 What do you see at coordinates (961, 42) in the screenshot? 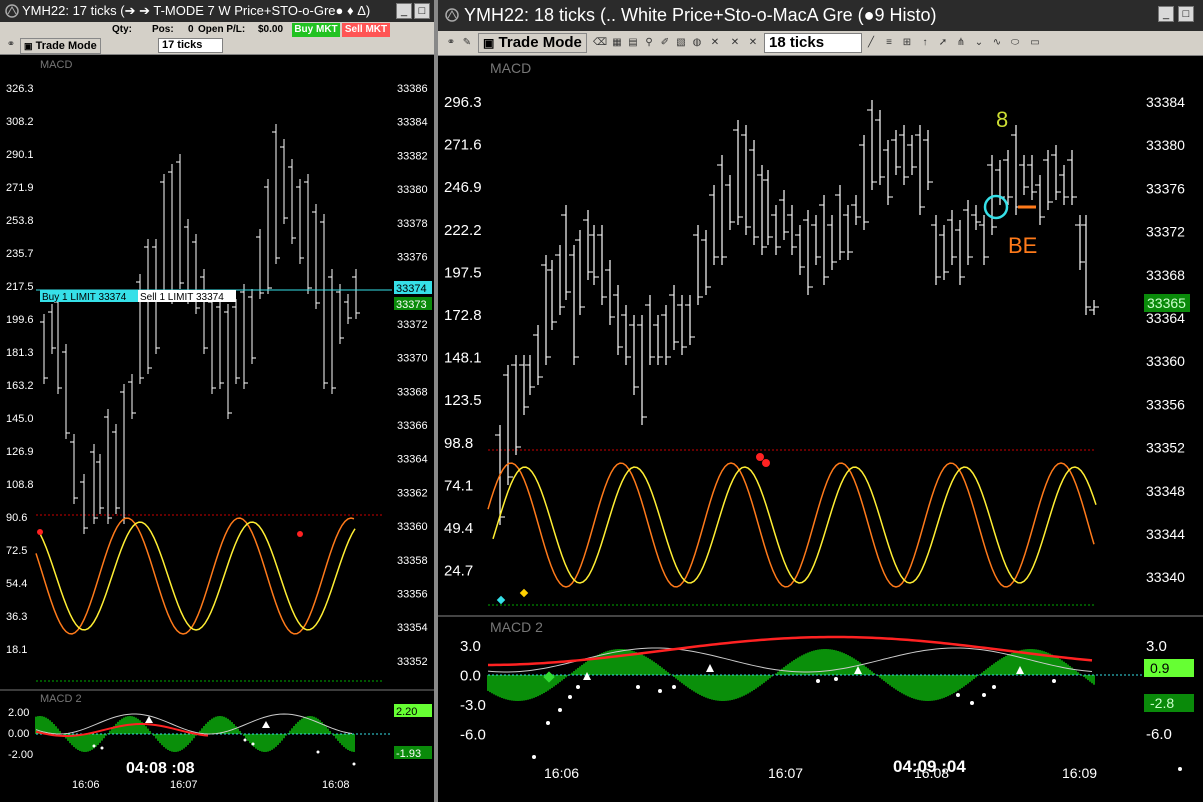
I see `pitchfork-icon: ⋔` at bounding box center [961, 42].